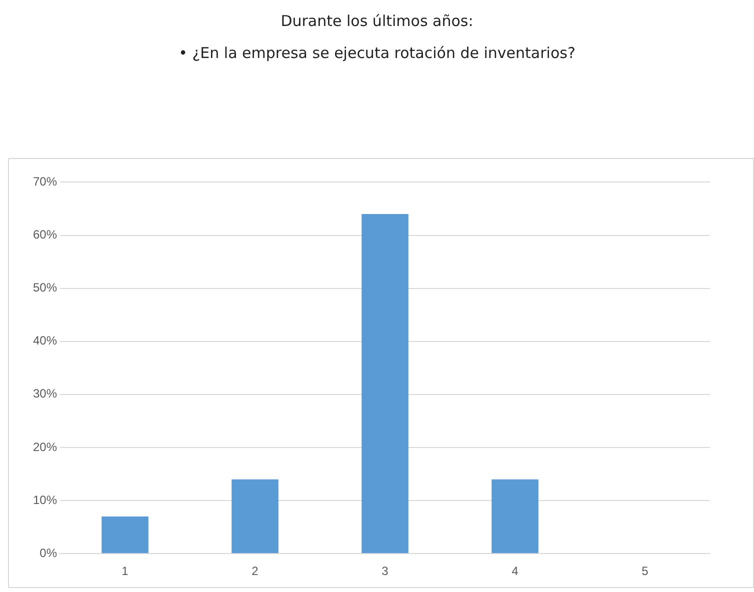  What do you see at coordinates (385, 571) in the screenshot?
I see `x-tick-label: 3` at bounding box center [385, 571].